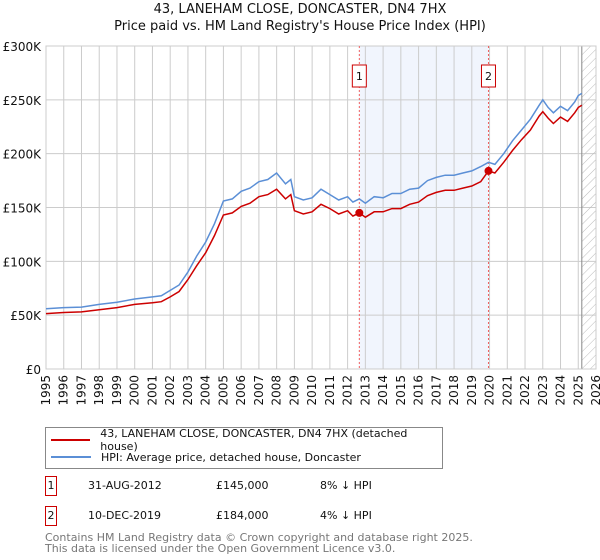  I want to click on x-tick-label: 2020, so click(490, 390).